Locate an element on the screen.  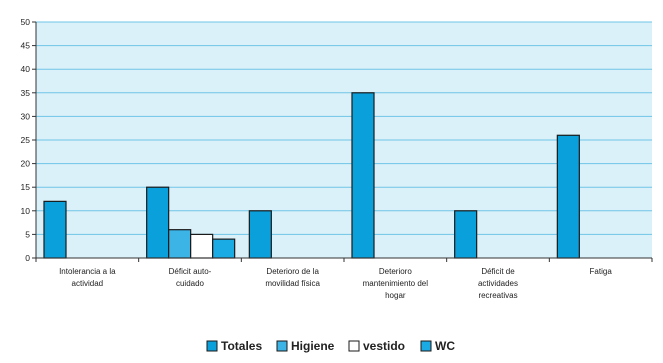
x-category-label-line: mantenimiento del is located at coordinates (396, 283).